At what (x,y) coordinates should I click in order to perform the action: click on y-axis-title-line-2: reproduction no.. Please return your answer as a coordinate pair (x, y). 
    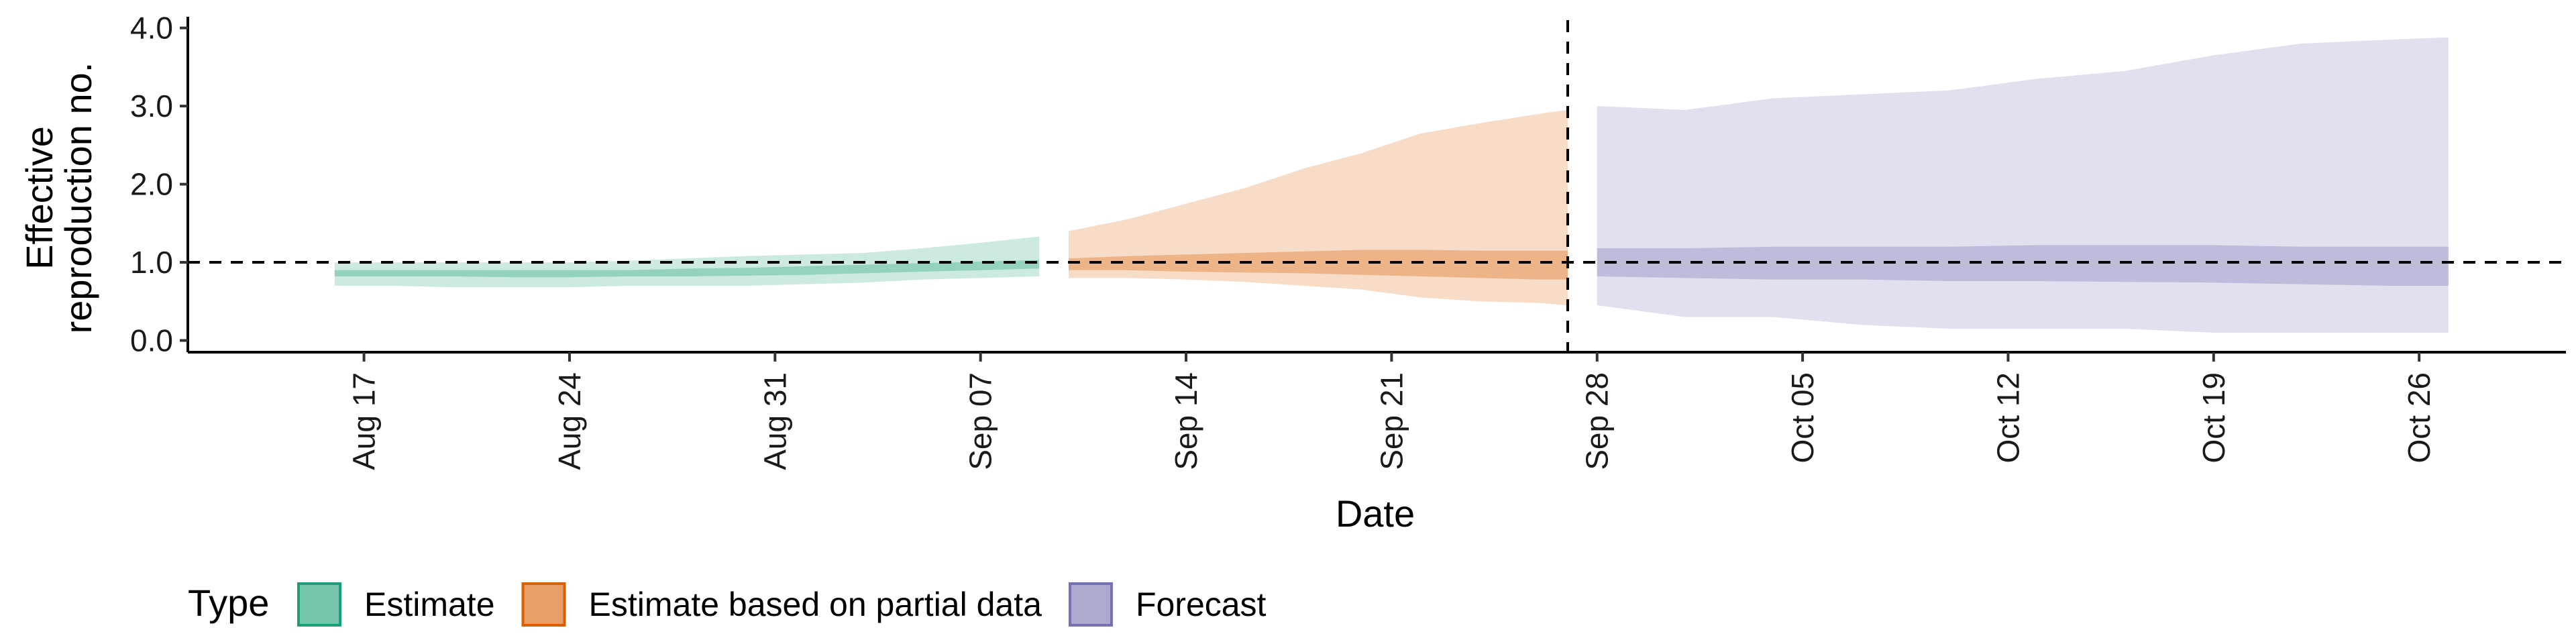
    Looking at the image, I should click on (78, 198).